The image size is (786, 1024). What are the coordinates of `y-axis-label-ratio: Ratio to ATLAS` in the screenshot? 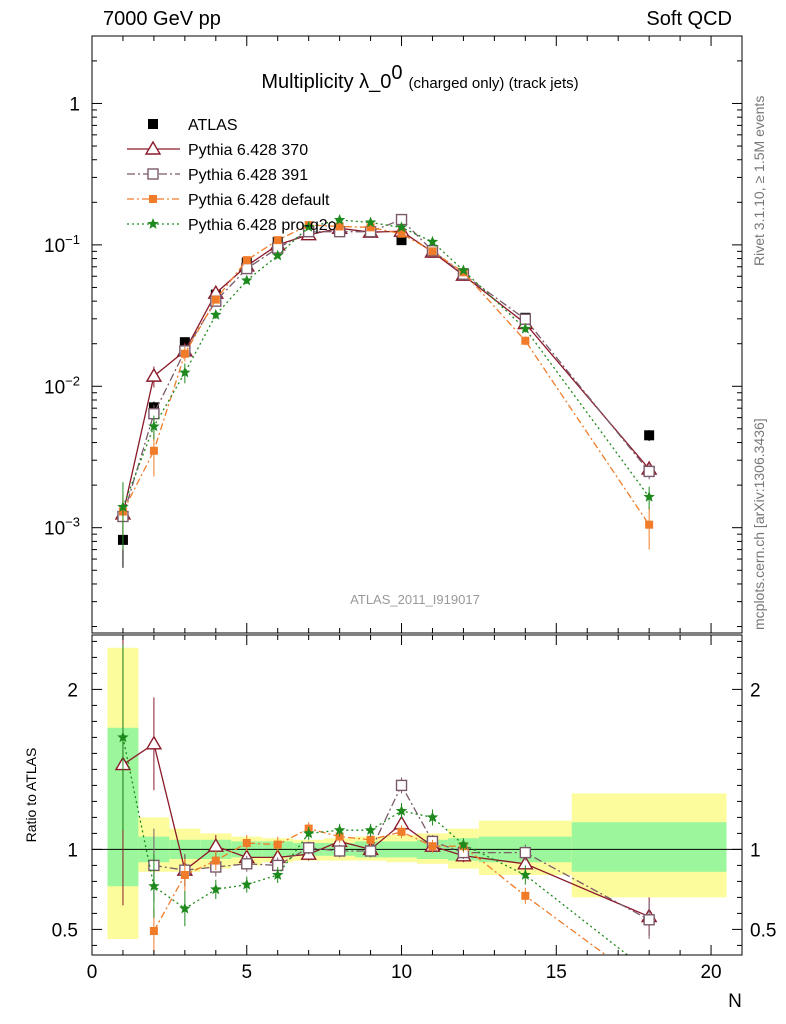 It's located at (31, 795).